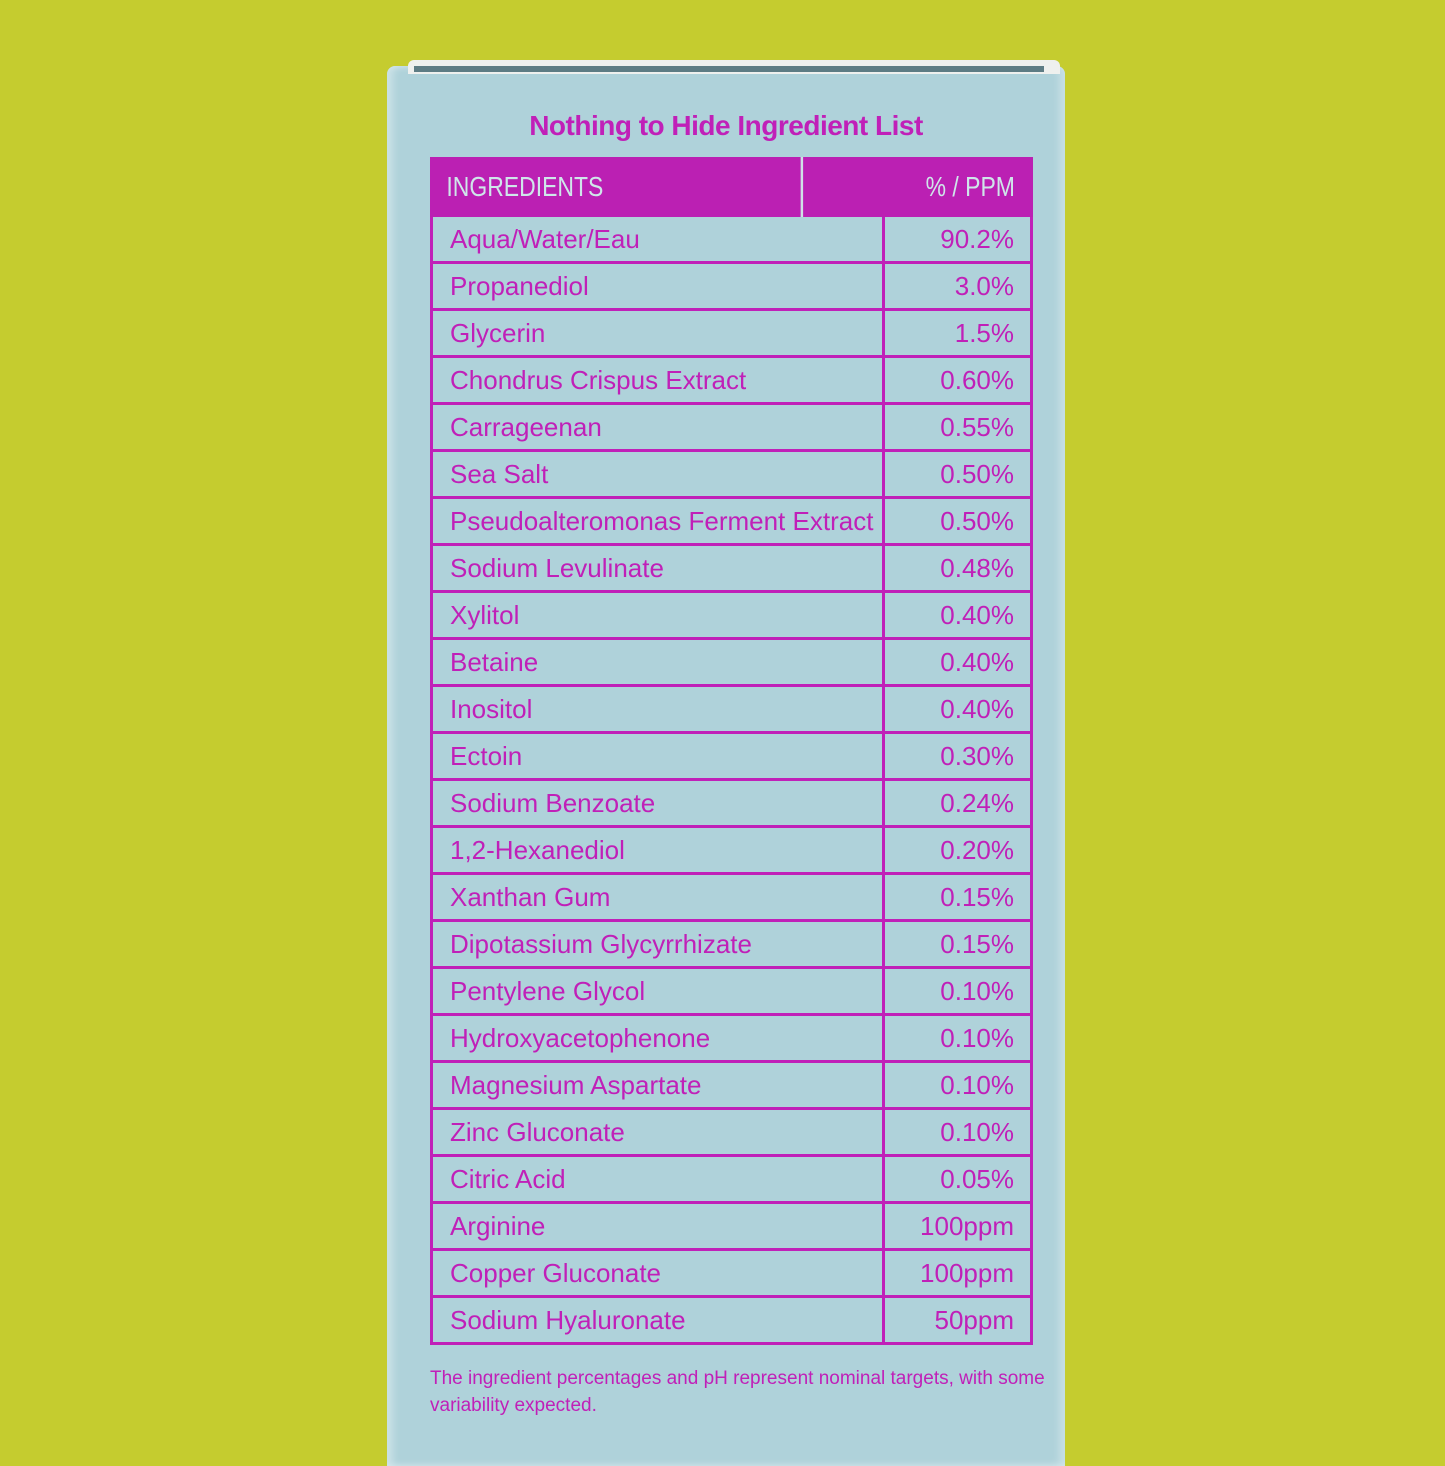  Describe the element at coordinates (659, 803) in the screenshot. I see `ingredient-name: Sodium Benzoate` at that location.